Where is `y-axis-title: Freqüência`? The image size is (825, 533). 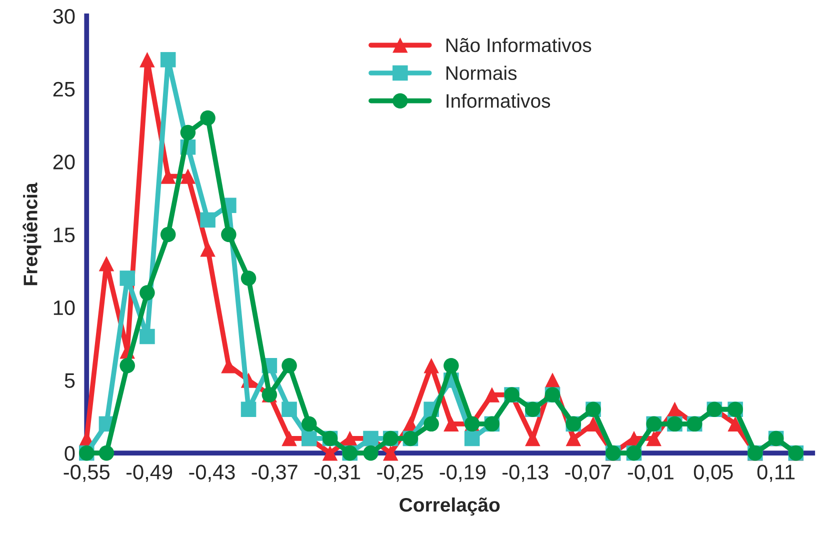 y-axis-title: Freqüência is located at coordinates (32, 234).